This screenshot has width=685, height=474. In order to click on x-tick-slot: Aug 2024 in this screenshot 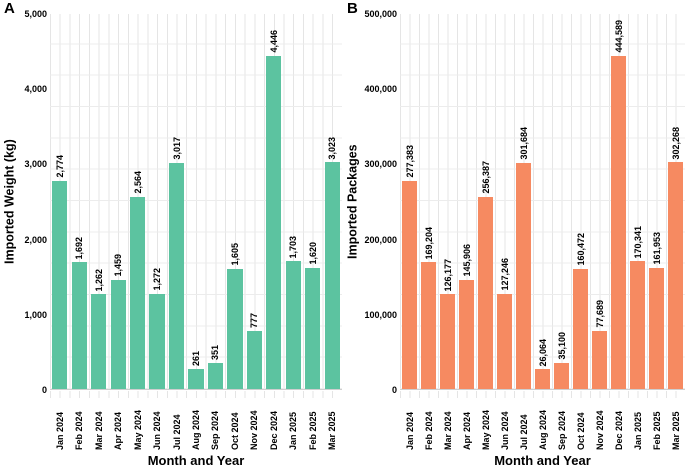, I will do `click(542, 425)`.